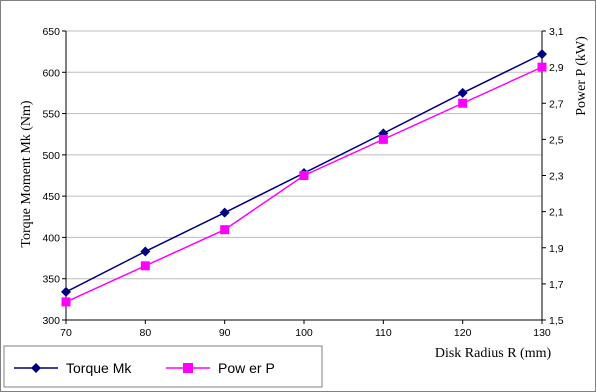 The height and width of the screenshot is (392, 596). Describe the element at coordinates (51, 238) in the screenshot. I see `y-left-tick-label: 400` at that location.